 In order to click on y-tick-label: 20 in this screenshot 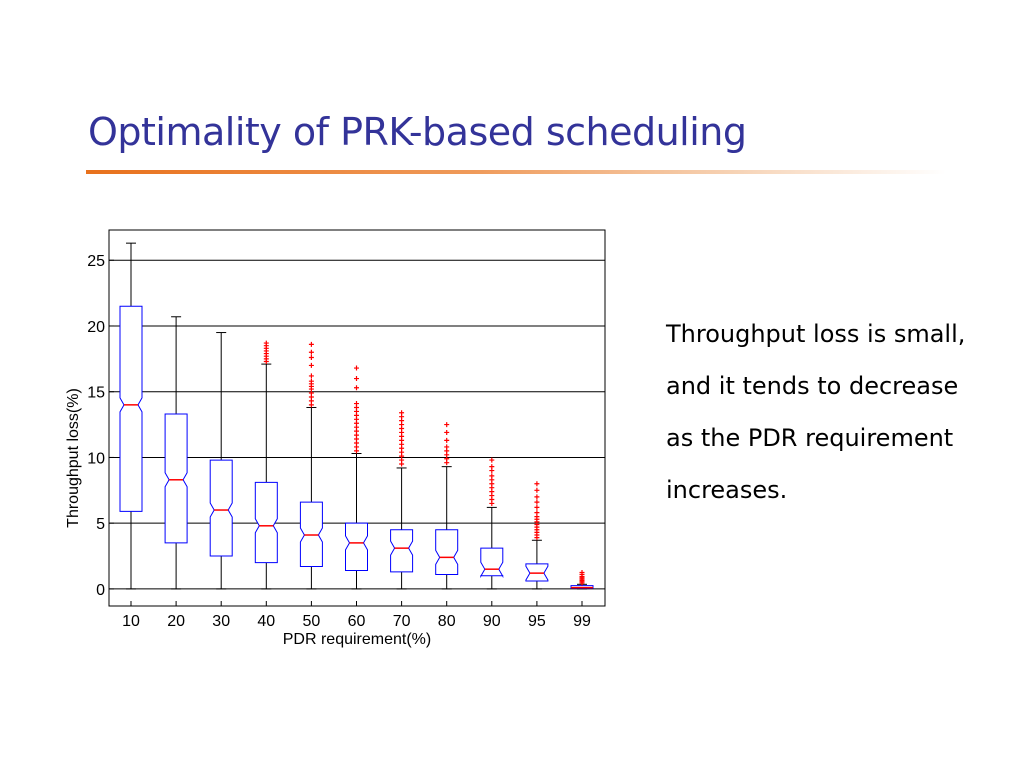, I will do `click(96, 327)`.